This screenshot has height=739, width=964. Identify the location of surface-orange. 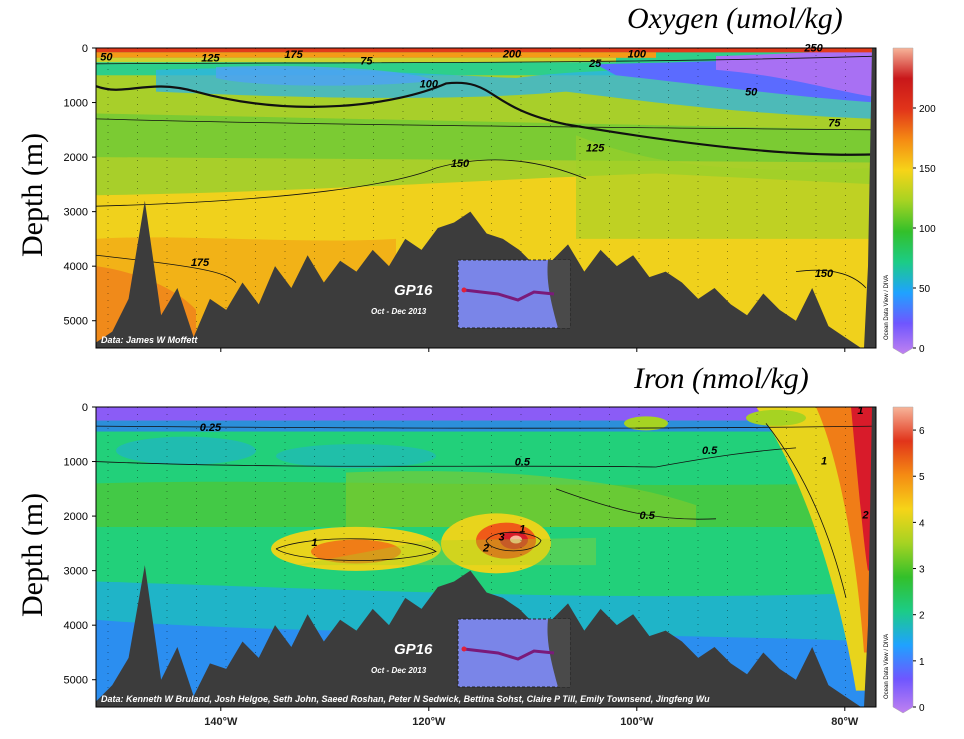
(376, 55).